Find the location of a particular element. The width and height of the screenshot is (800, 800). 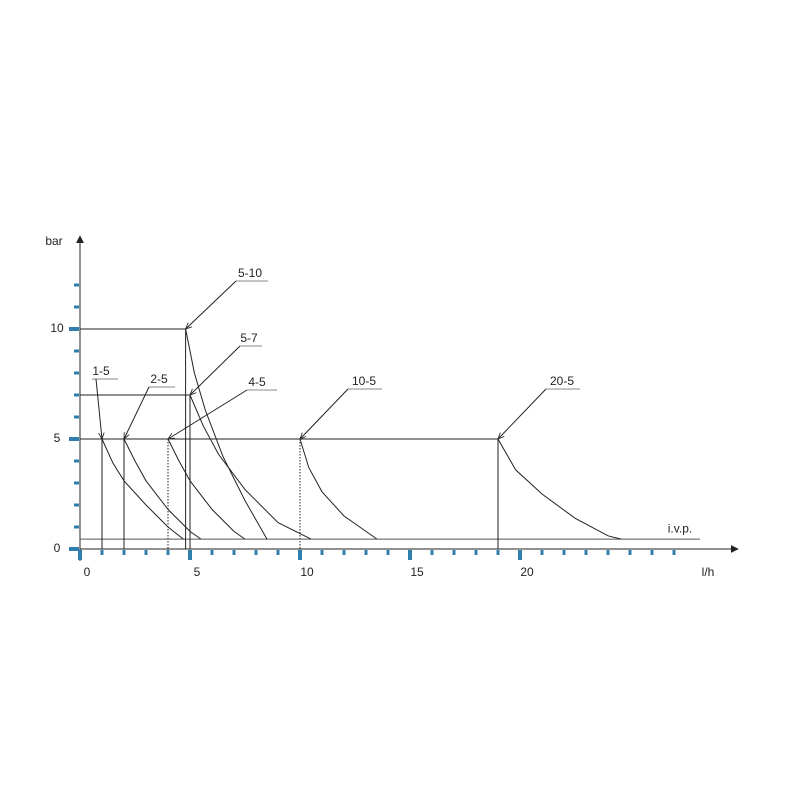

y-tick-label: 5 is located at coordinates (57, 438).